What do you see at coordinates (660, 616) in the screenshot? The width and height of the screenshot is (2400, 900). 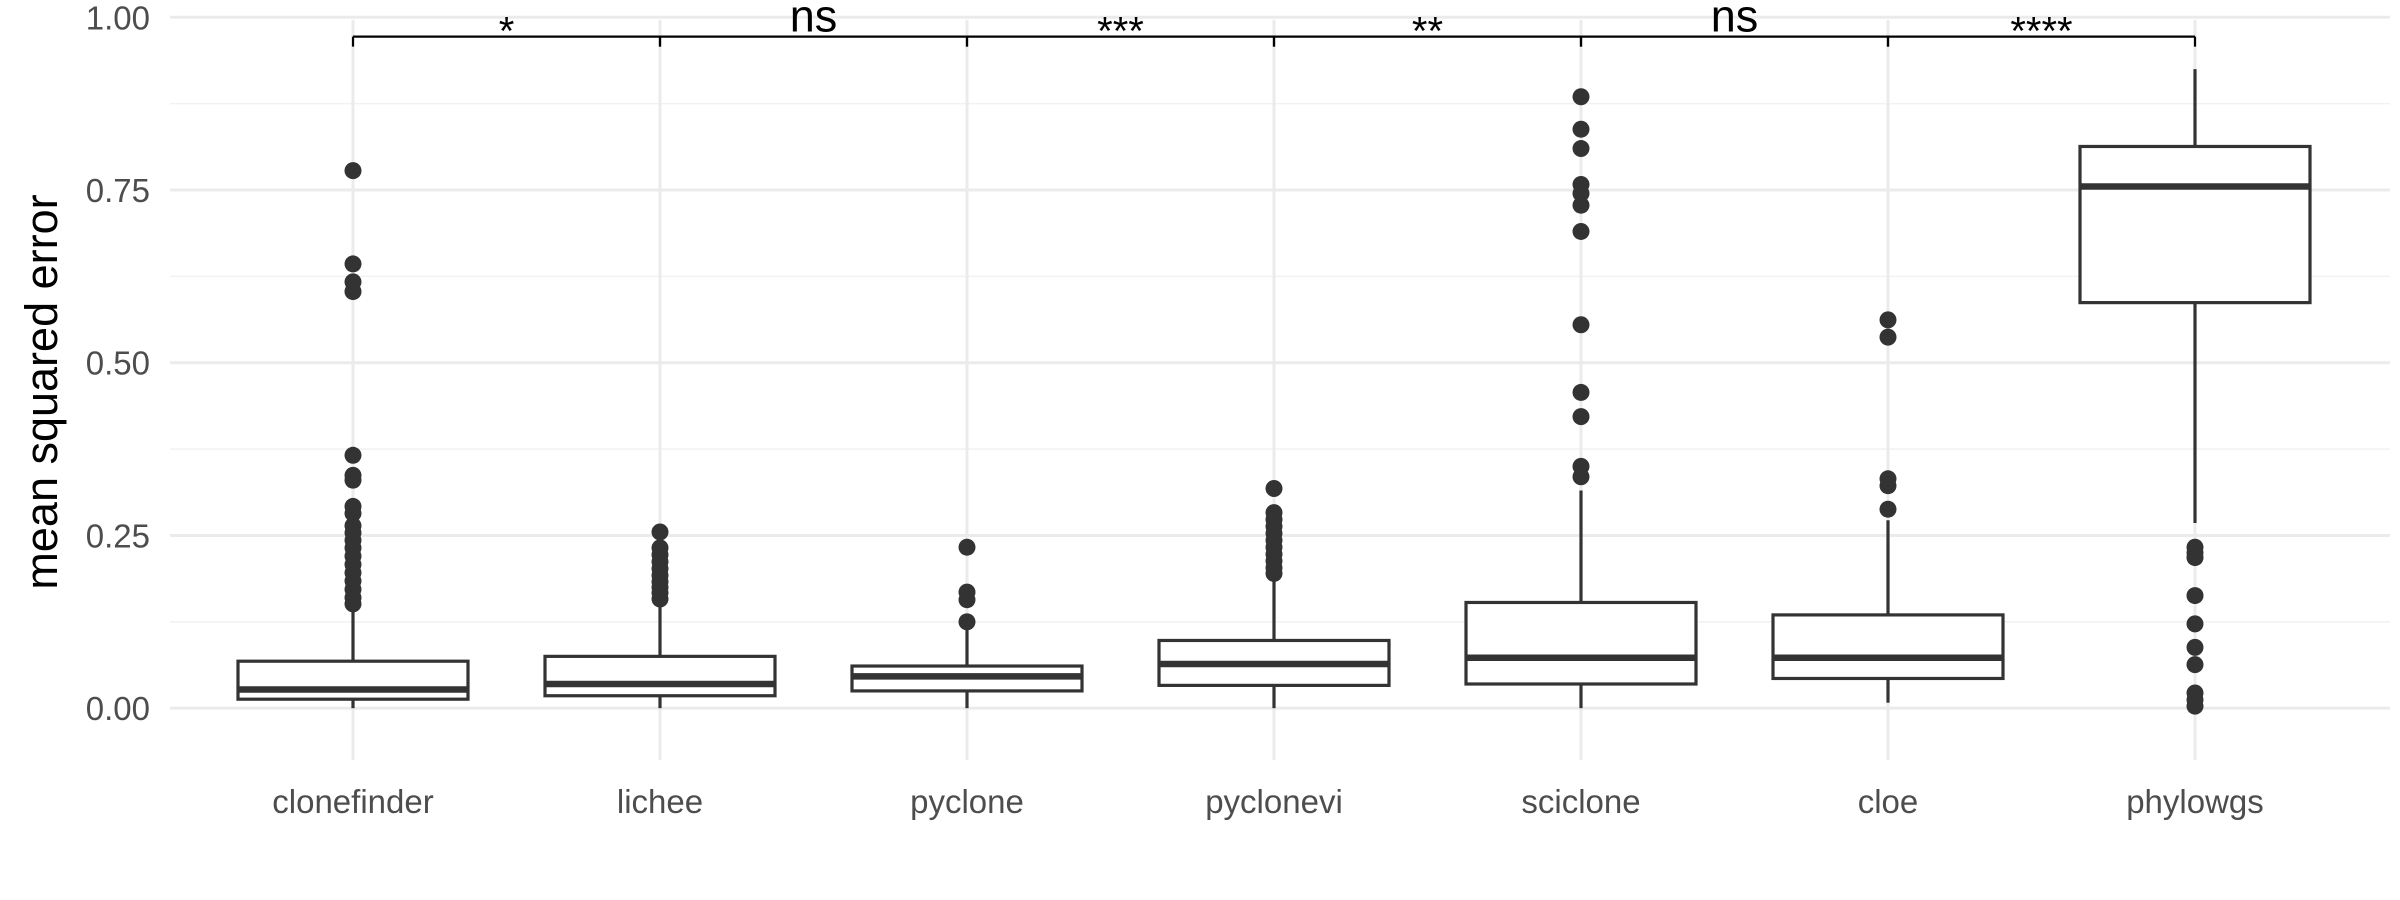 I see `box-lichee` at bounding box center [660, 616].